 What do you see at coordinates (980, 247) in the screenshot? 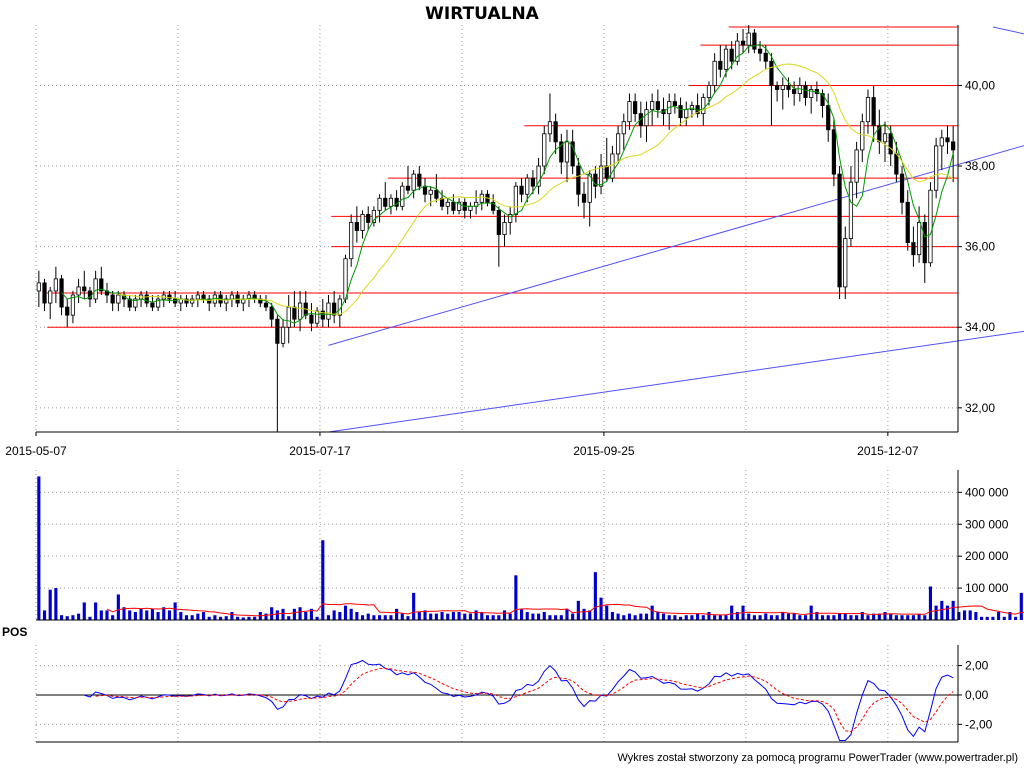
I see `price-y-tick-label: 36,00` at bounding box center [980, 247].